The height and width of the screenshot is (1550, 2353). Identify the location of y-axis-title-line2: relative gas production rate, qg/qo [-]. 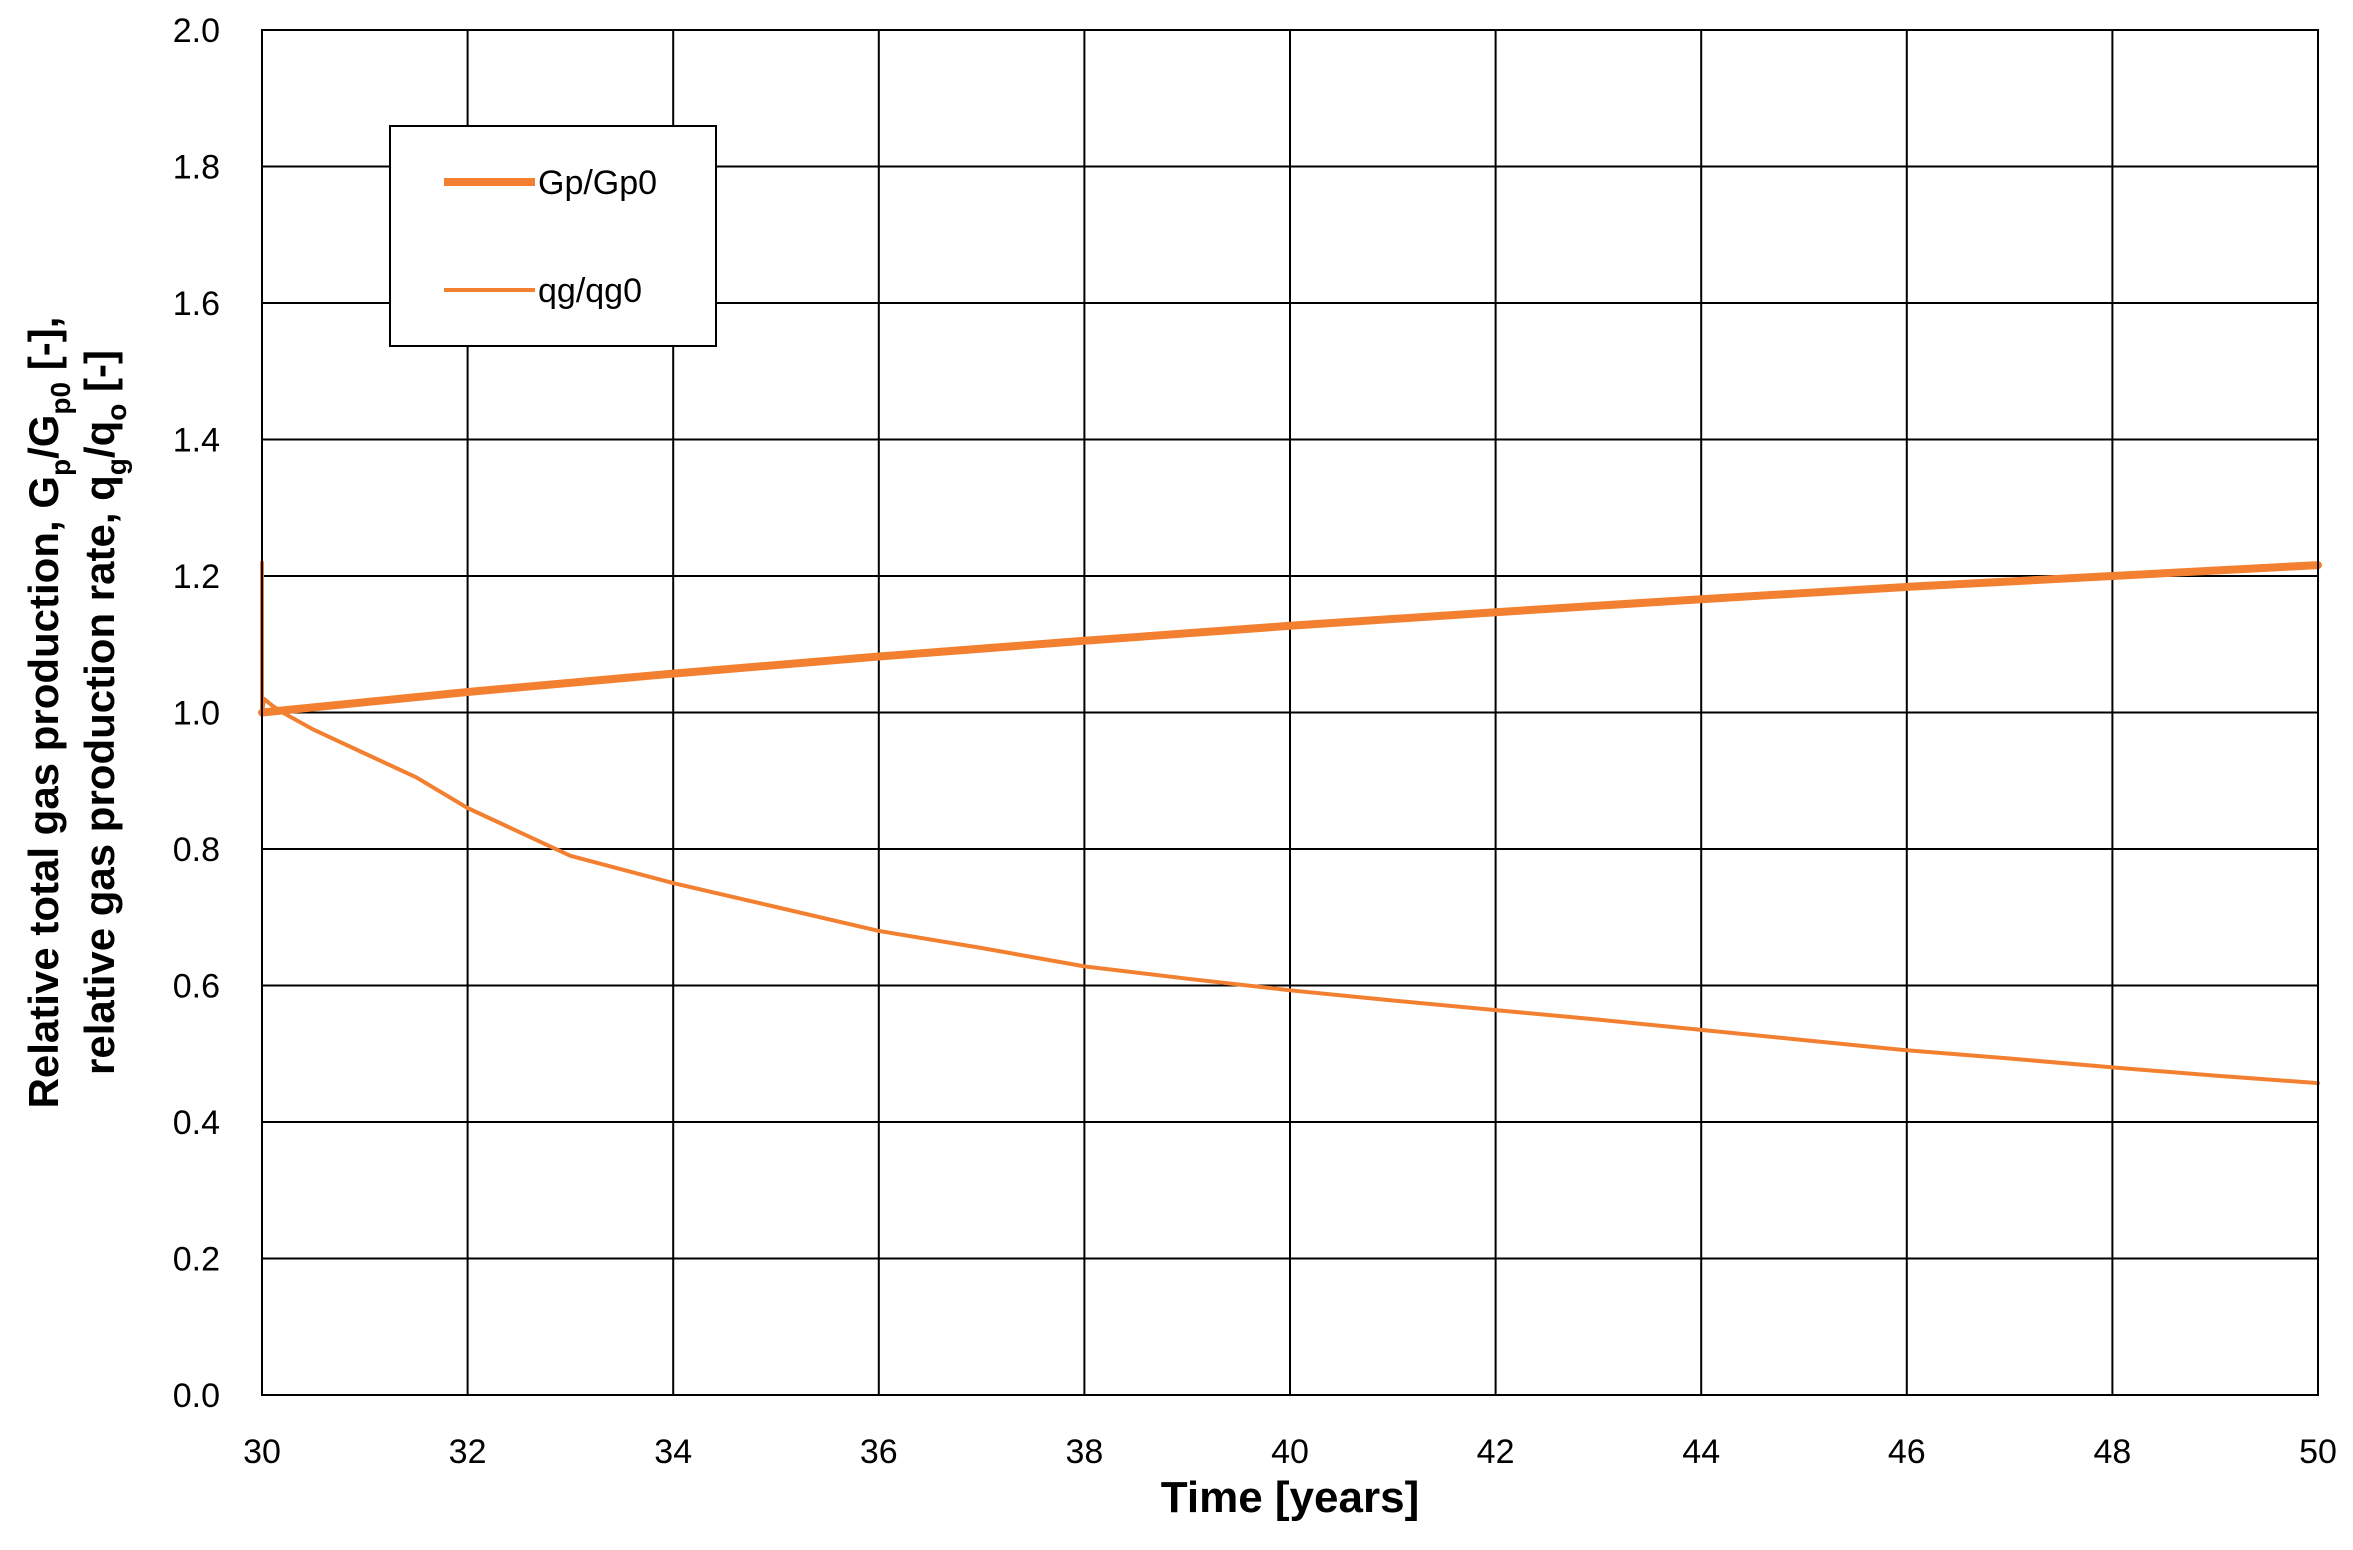
(104, 712).